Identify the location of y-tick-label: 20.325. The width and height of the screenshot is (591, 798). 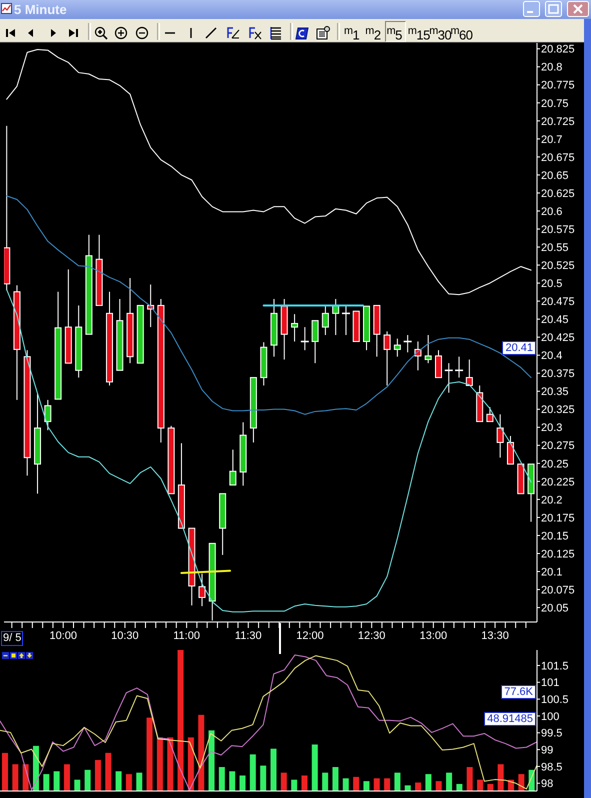
(558, 410).